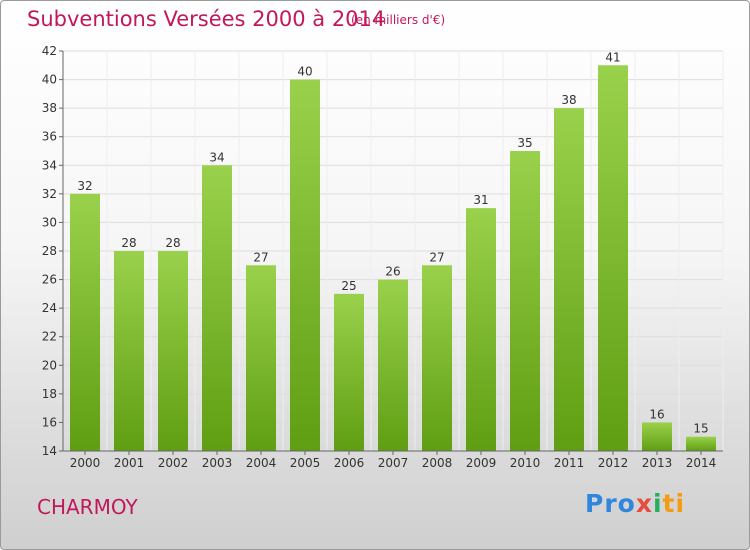 This screenshot has height=550, width=750. Describe the element at coordinates (216, 157) in the screenshot. I see `data-label: 34` at that location.